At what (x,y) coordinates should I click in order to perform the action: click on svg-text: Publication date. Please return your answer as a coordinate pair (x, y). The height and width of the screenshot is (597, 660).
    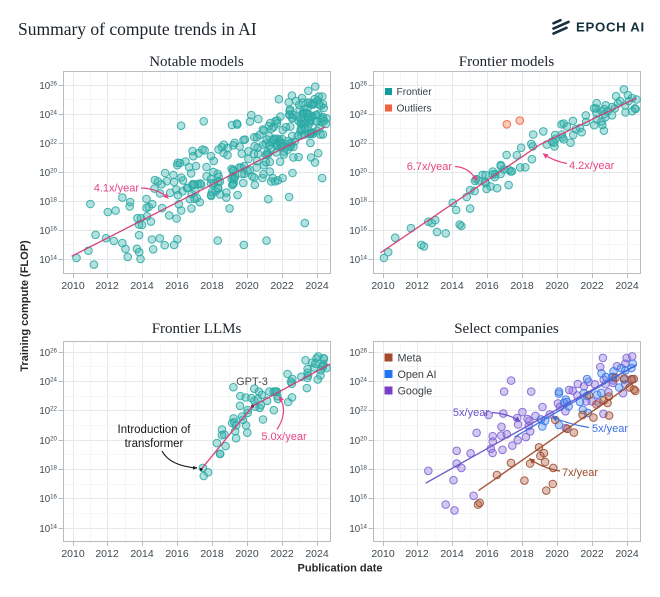
    Looking at the image, I should click on (340, 569).